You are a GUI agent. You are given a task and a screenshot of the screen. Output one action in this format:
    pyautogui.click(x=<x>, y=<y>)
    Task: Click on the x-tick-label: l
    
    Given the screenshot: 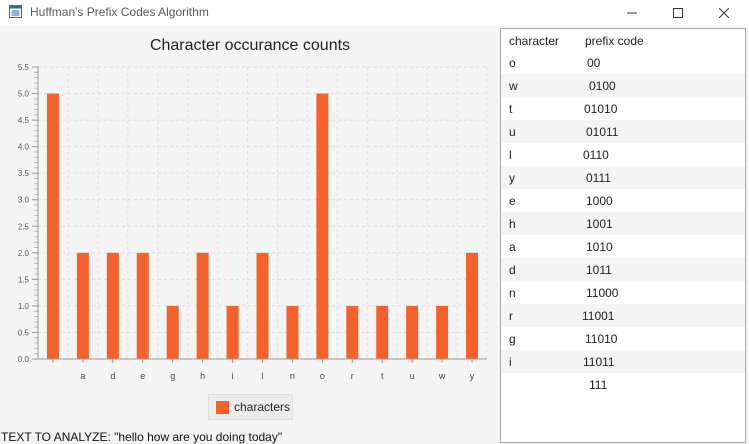 What is the action you would take?
    pyautogui.click(x=263, y=376)
    